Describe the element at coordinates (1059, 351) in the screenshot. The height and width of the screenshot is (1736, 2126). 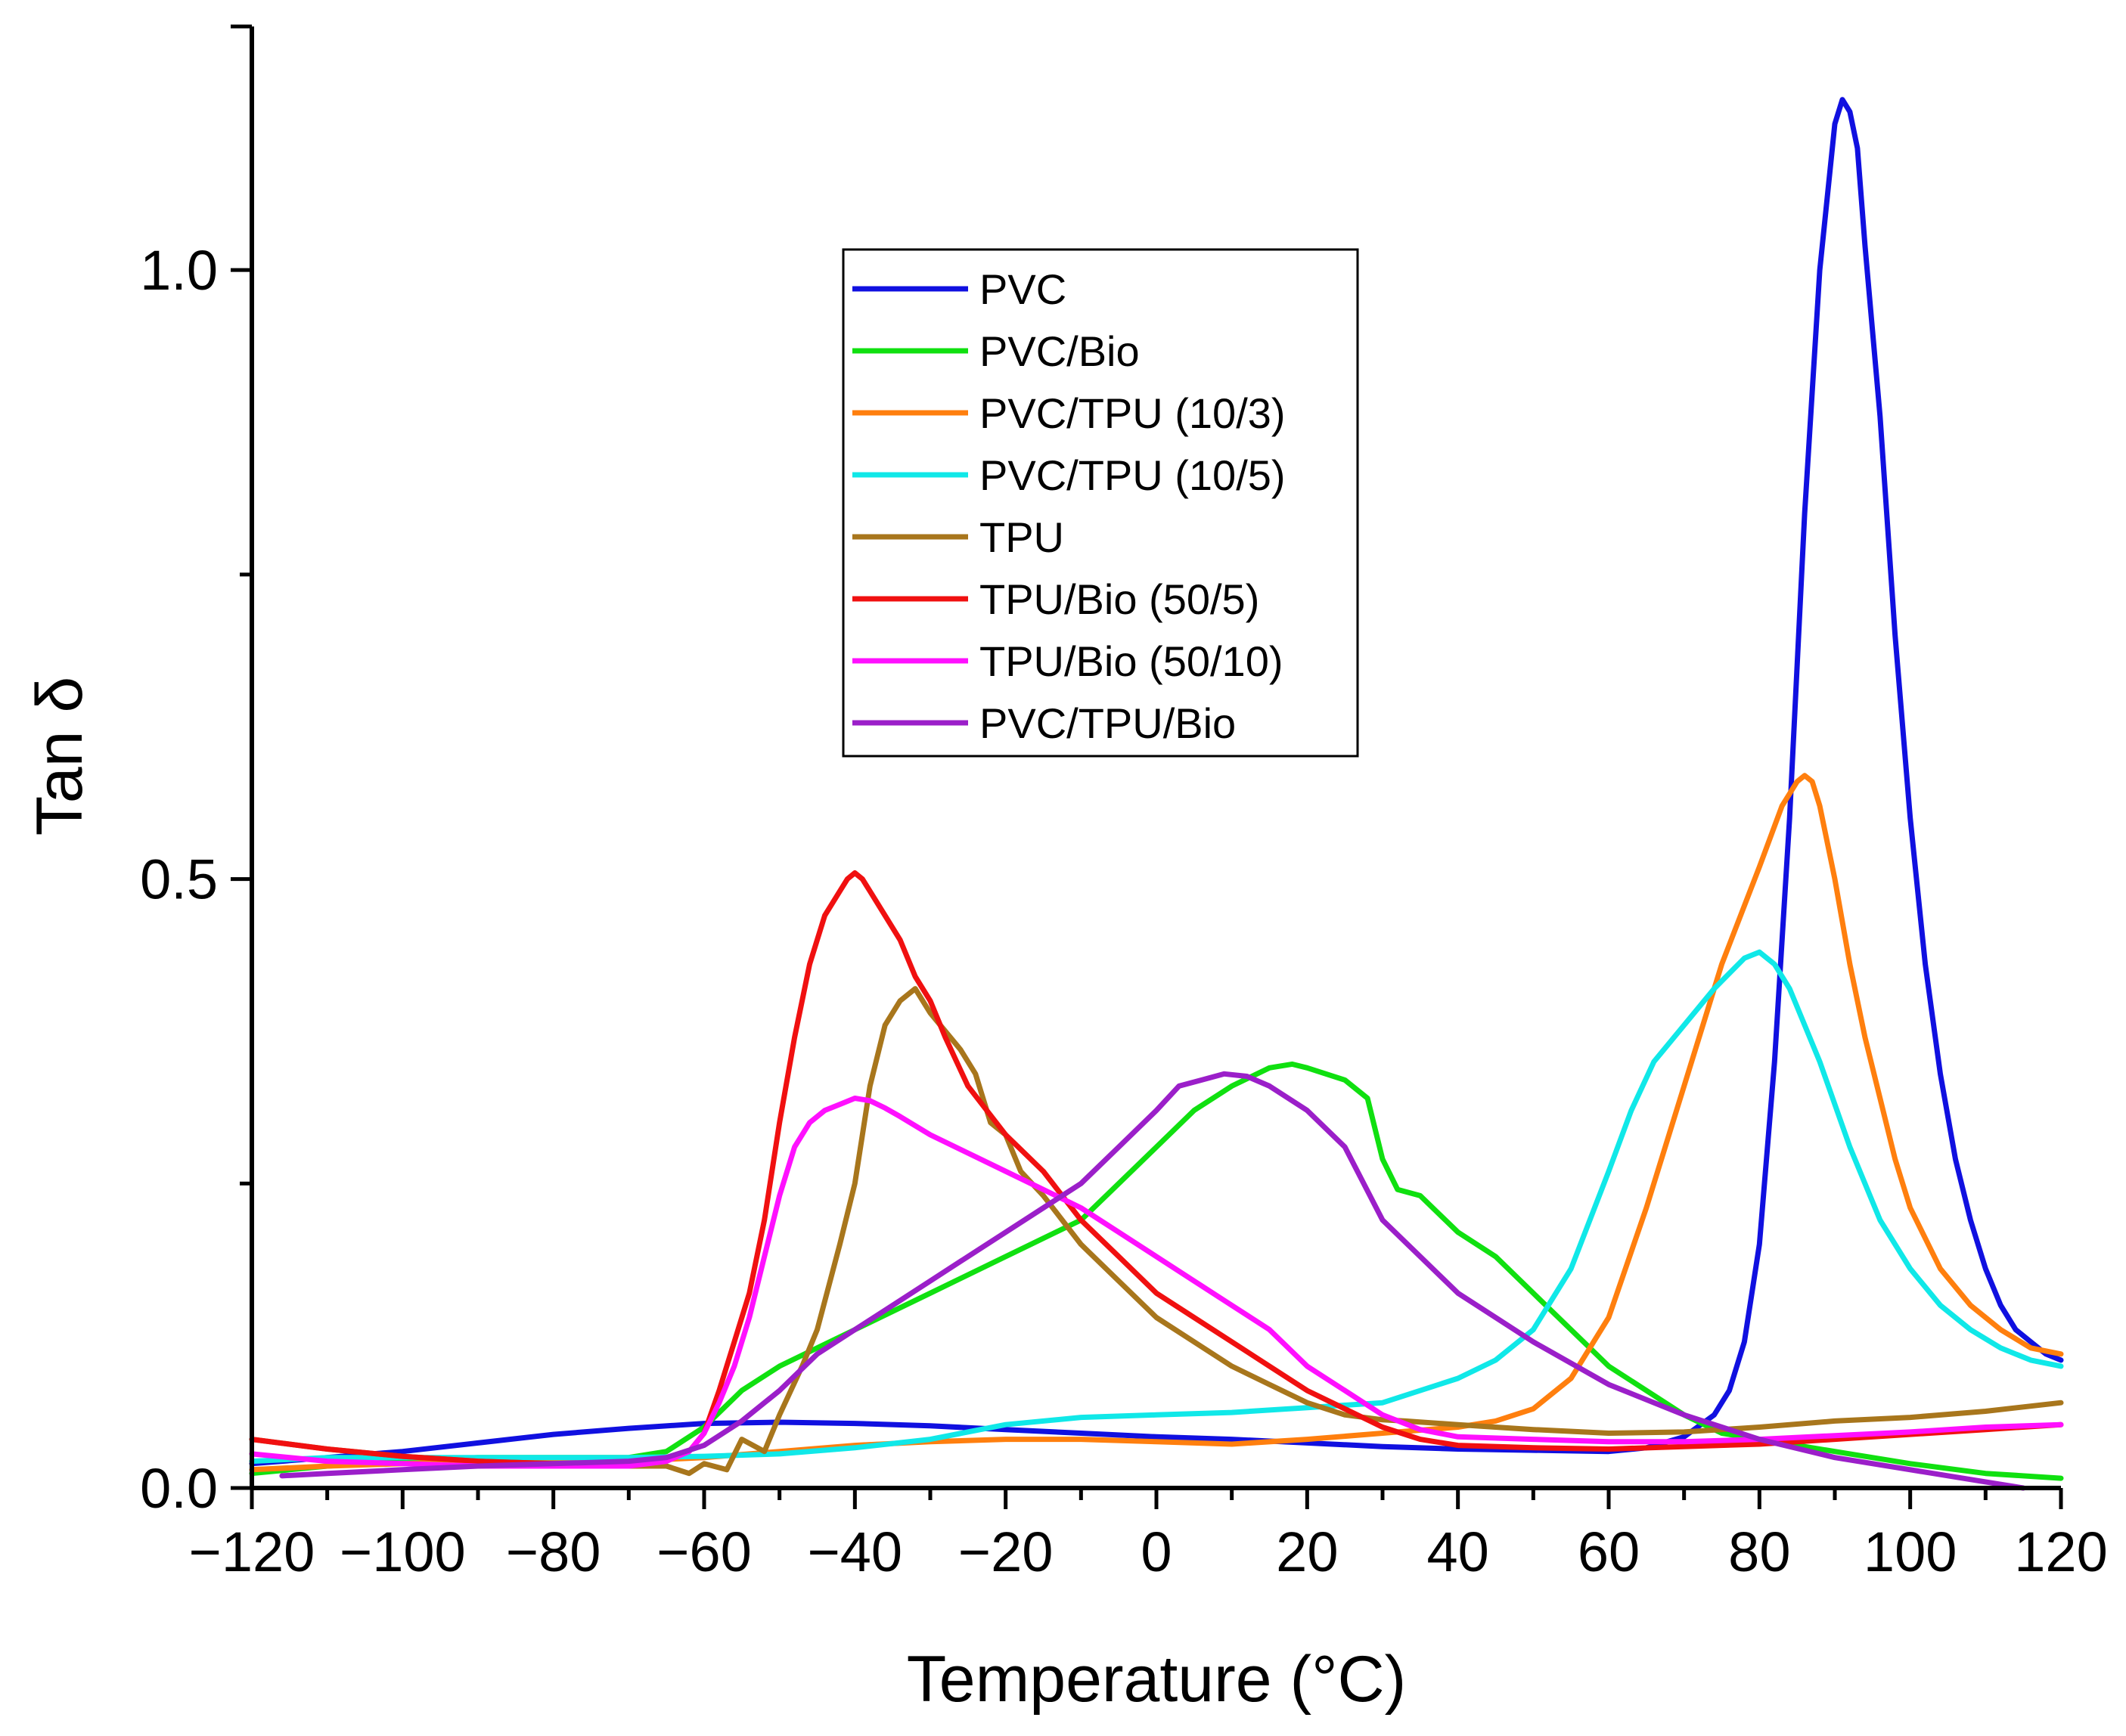
I see `legend-label-1: PVC/Bio` at that location.